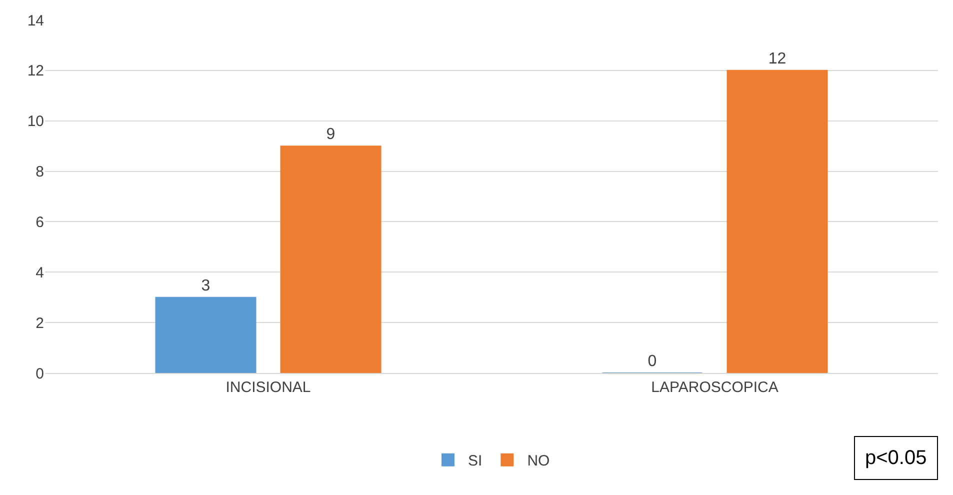 Image resolution: width=953 pixels, height=495 pixels. What do you see at coordinates (475, 461) in the screenshot?
I see `legend-label: SI` at bounding box center [475, 461].